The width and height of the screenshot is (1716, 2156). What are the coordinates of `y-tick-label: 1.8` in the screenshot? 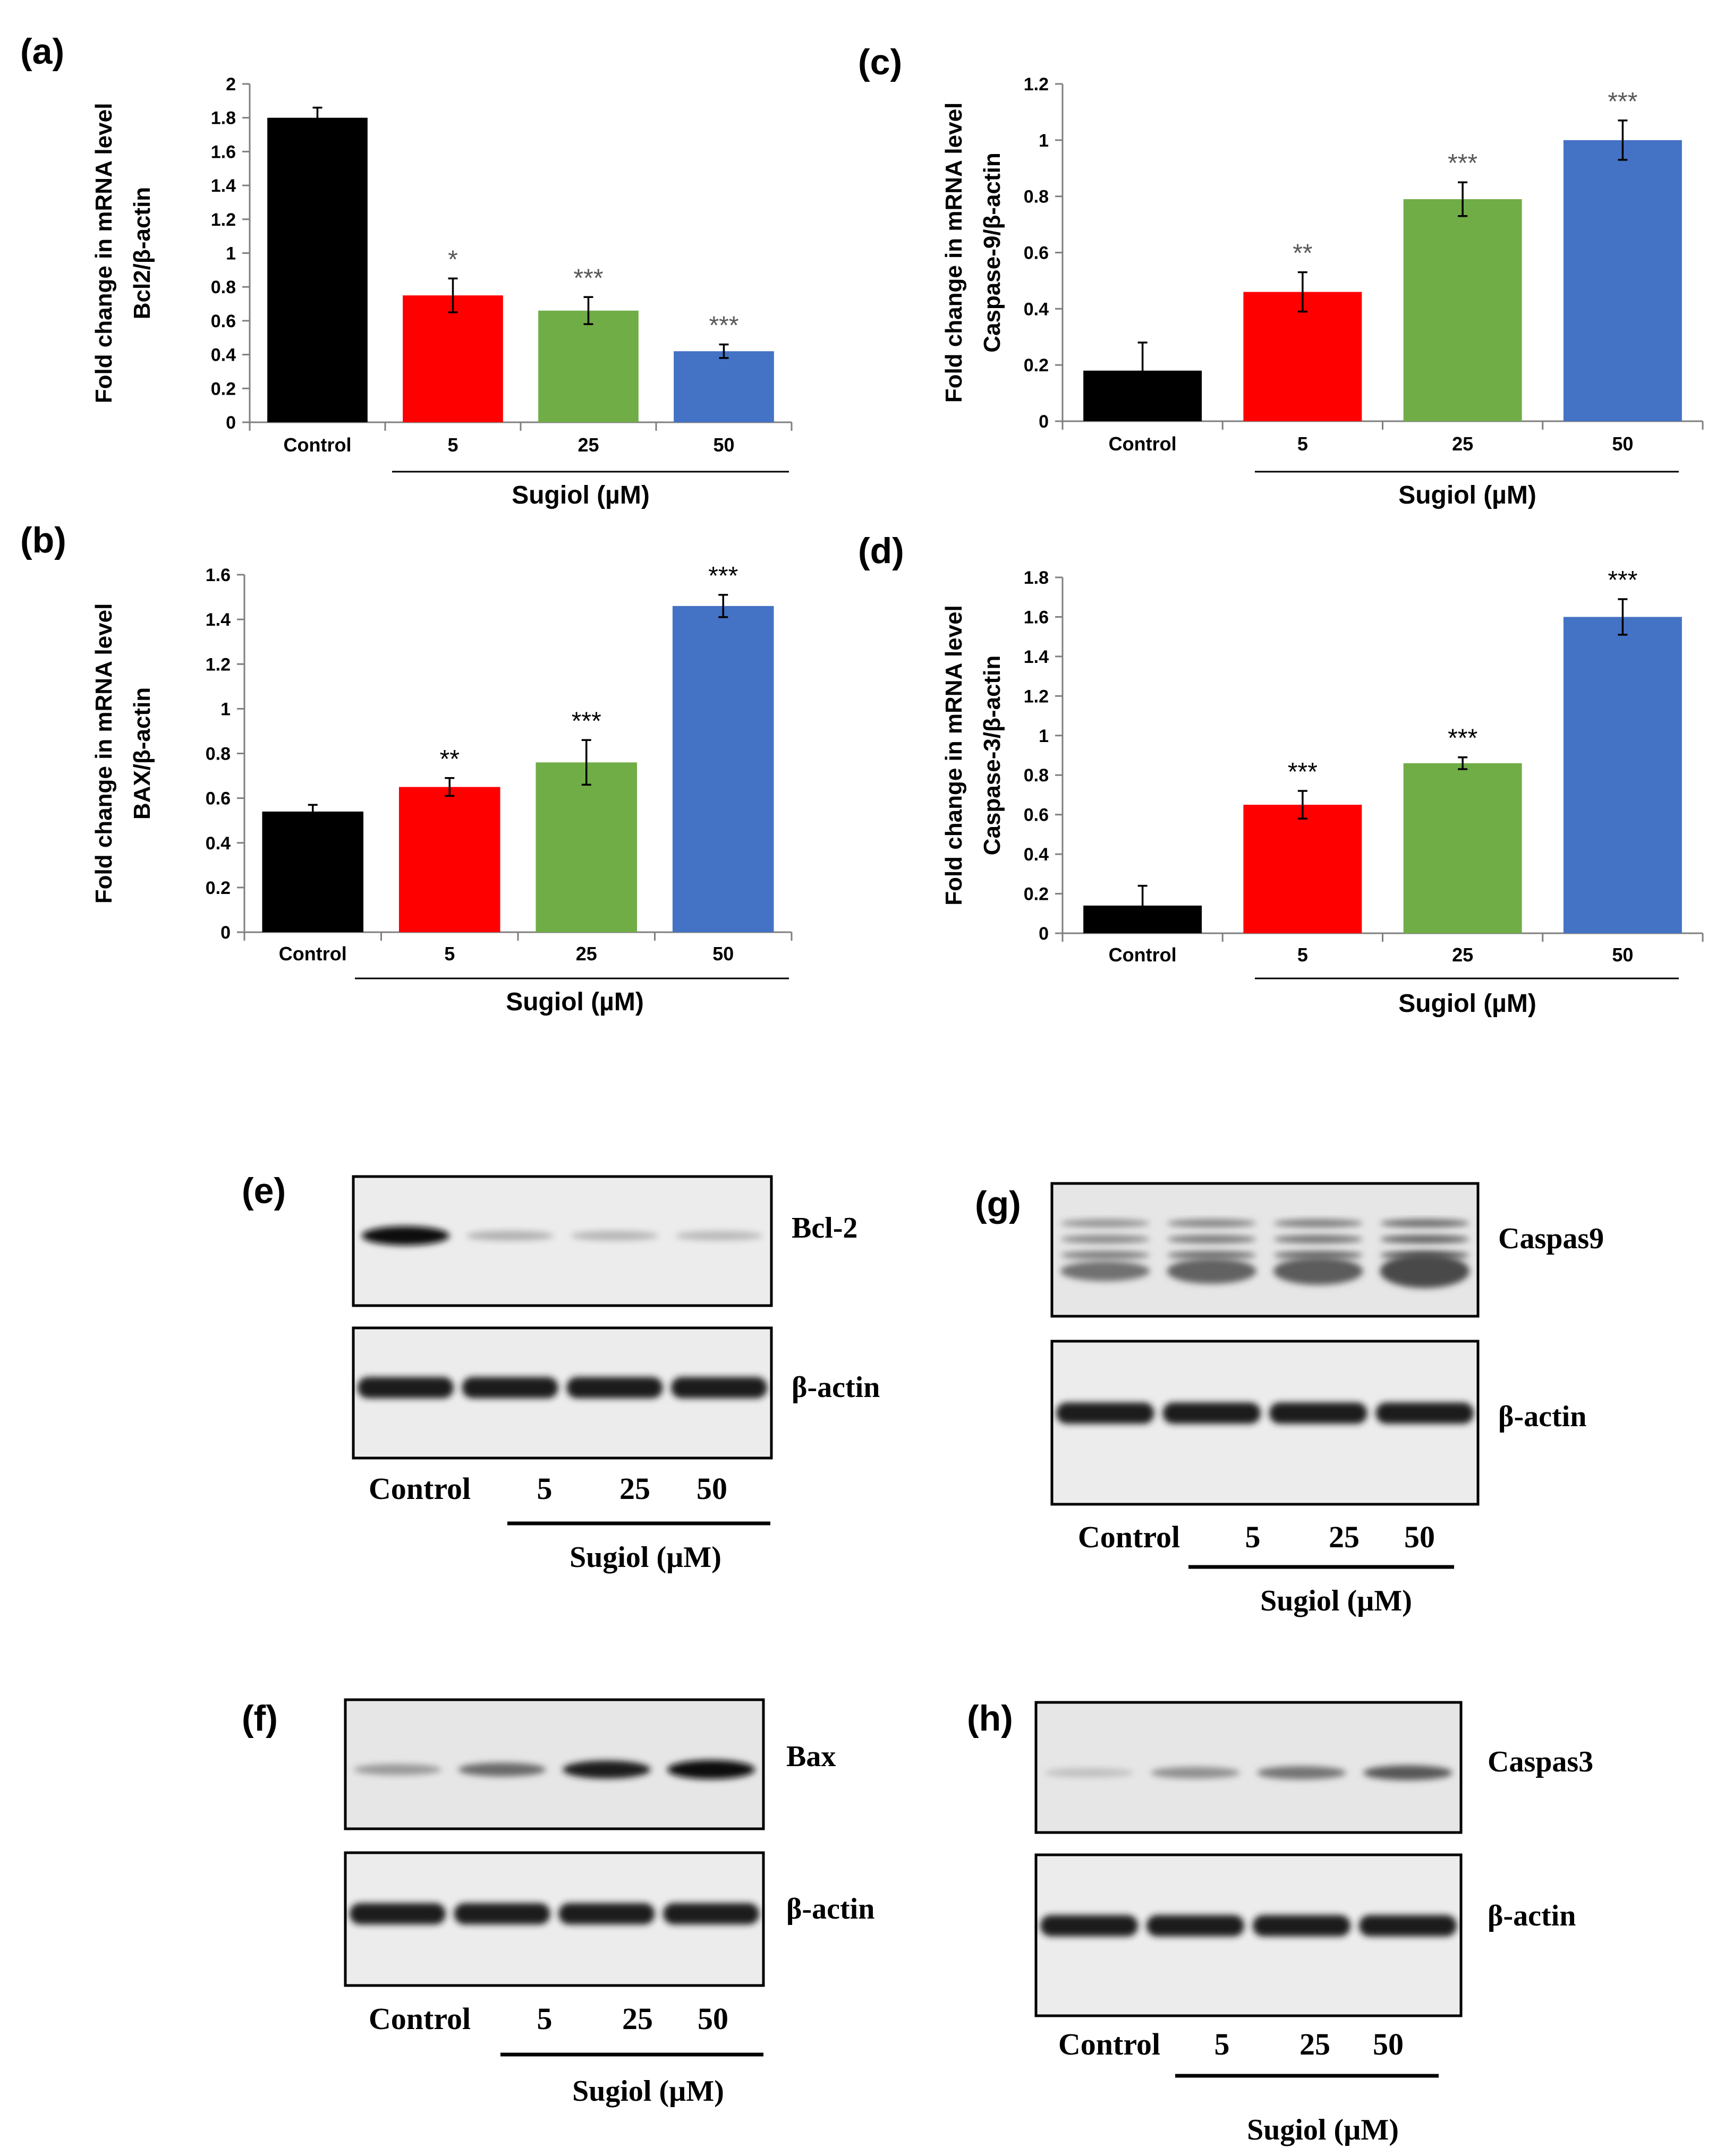 It's located at (223, 118).